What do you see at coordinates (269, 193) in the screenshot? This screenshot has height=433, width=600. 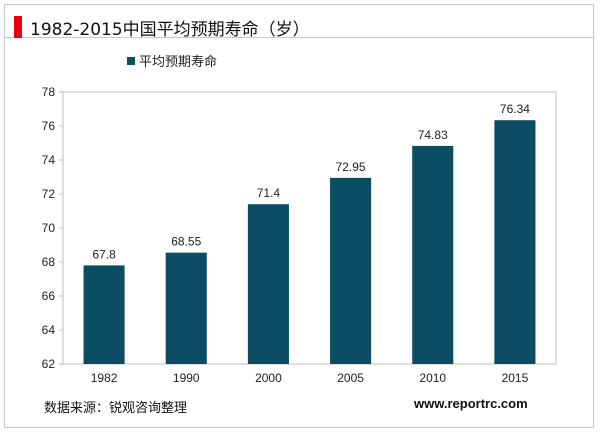 I see `data-label: 71.4` at bounding box center [269, 193].